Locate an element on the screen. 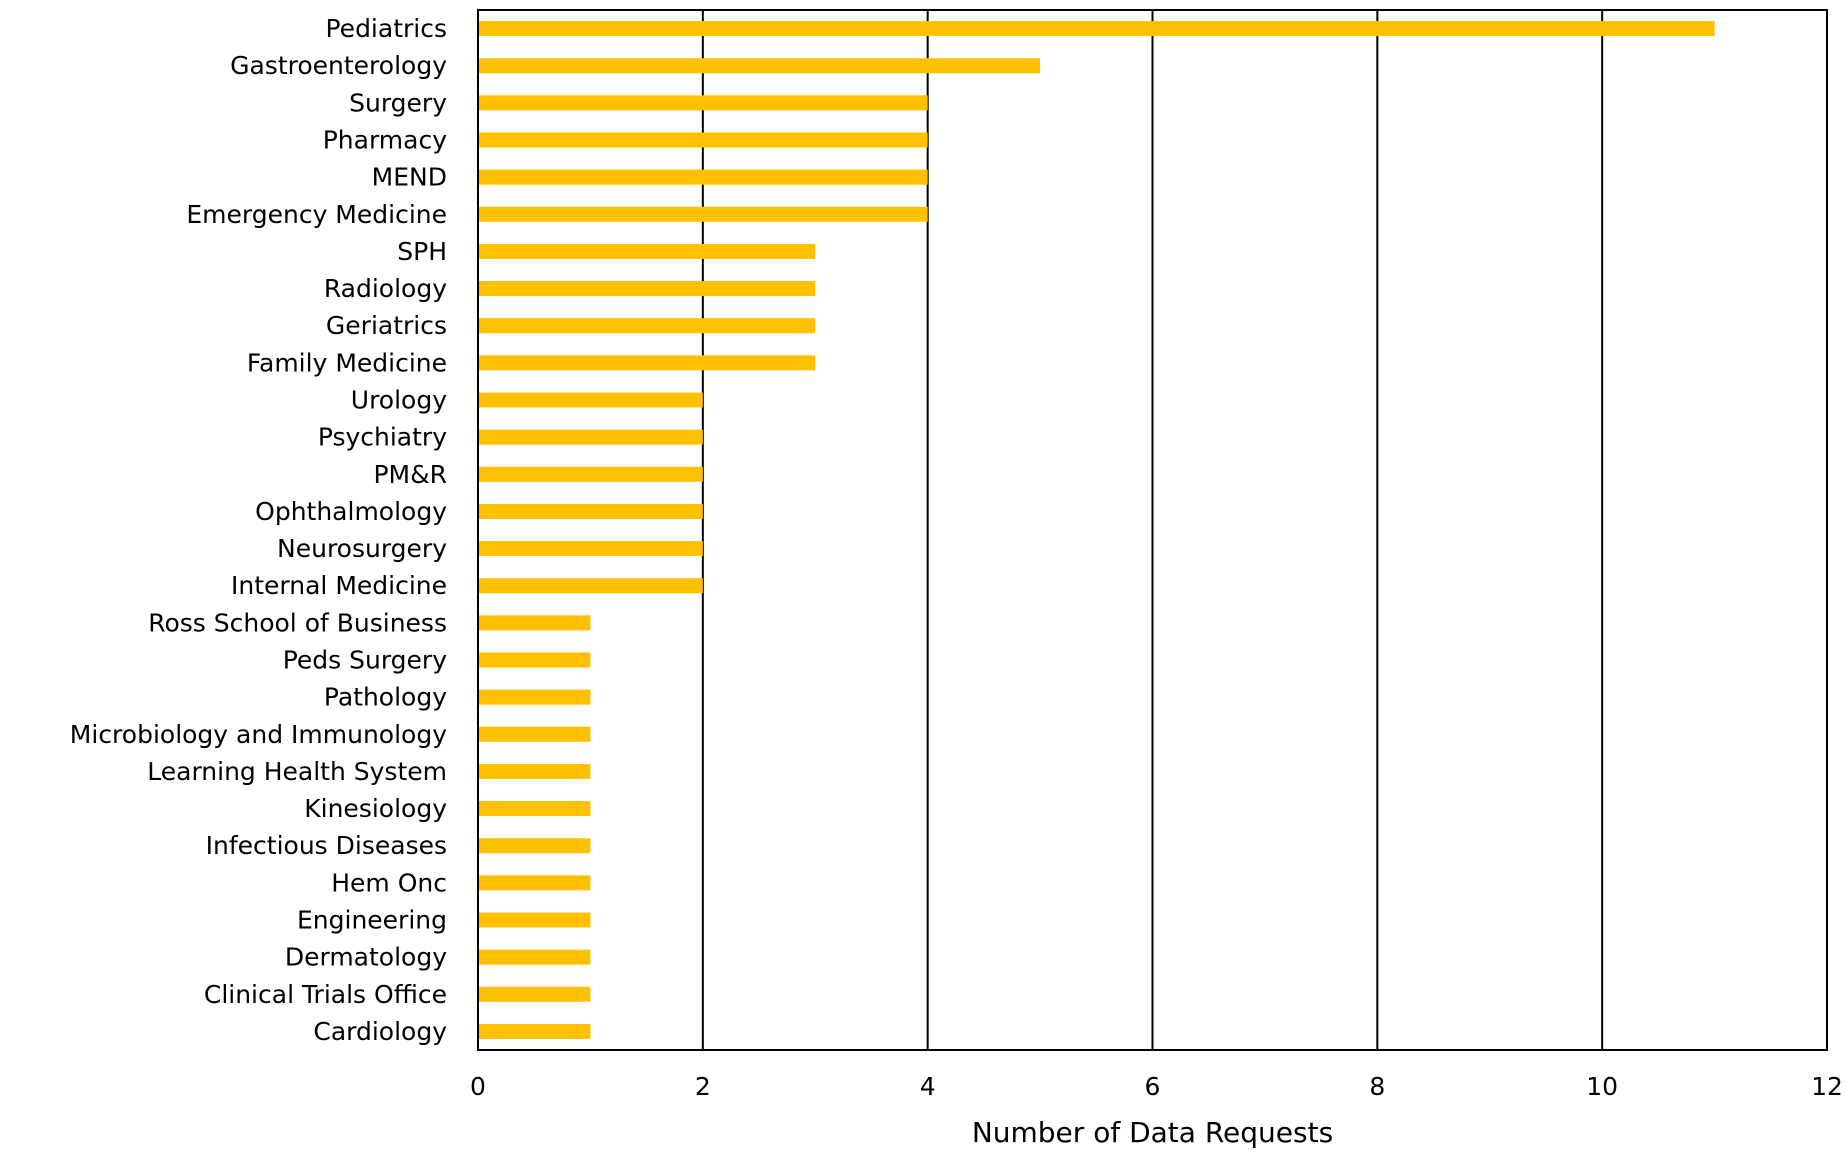  category-label: Neurosurgery is located at coordinates (362, 548).